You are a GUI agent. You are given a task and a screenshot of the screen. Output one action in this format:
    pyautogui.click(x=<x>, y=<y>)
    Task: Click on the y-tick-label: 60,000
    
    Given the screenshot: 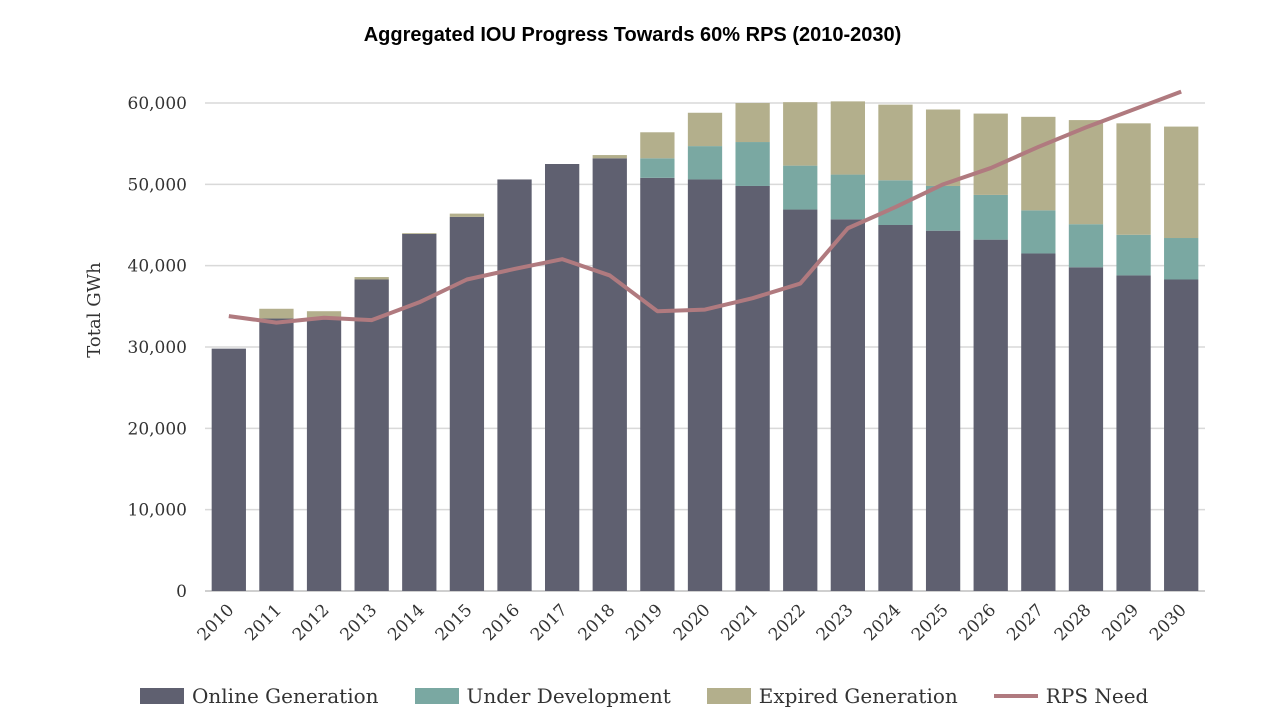 What is the action you would take?
    pyautogui.click(x=157, y=104)
    